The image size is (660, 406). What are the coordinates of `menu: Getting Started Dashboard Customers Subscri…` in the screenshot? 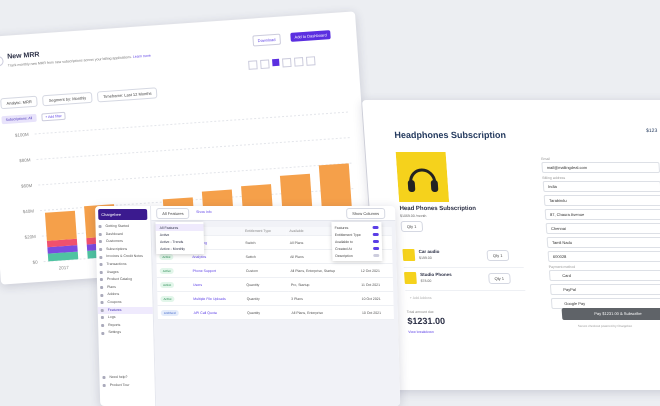 It's located at (124, 280).